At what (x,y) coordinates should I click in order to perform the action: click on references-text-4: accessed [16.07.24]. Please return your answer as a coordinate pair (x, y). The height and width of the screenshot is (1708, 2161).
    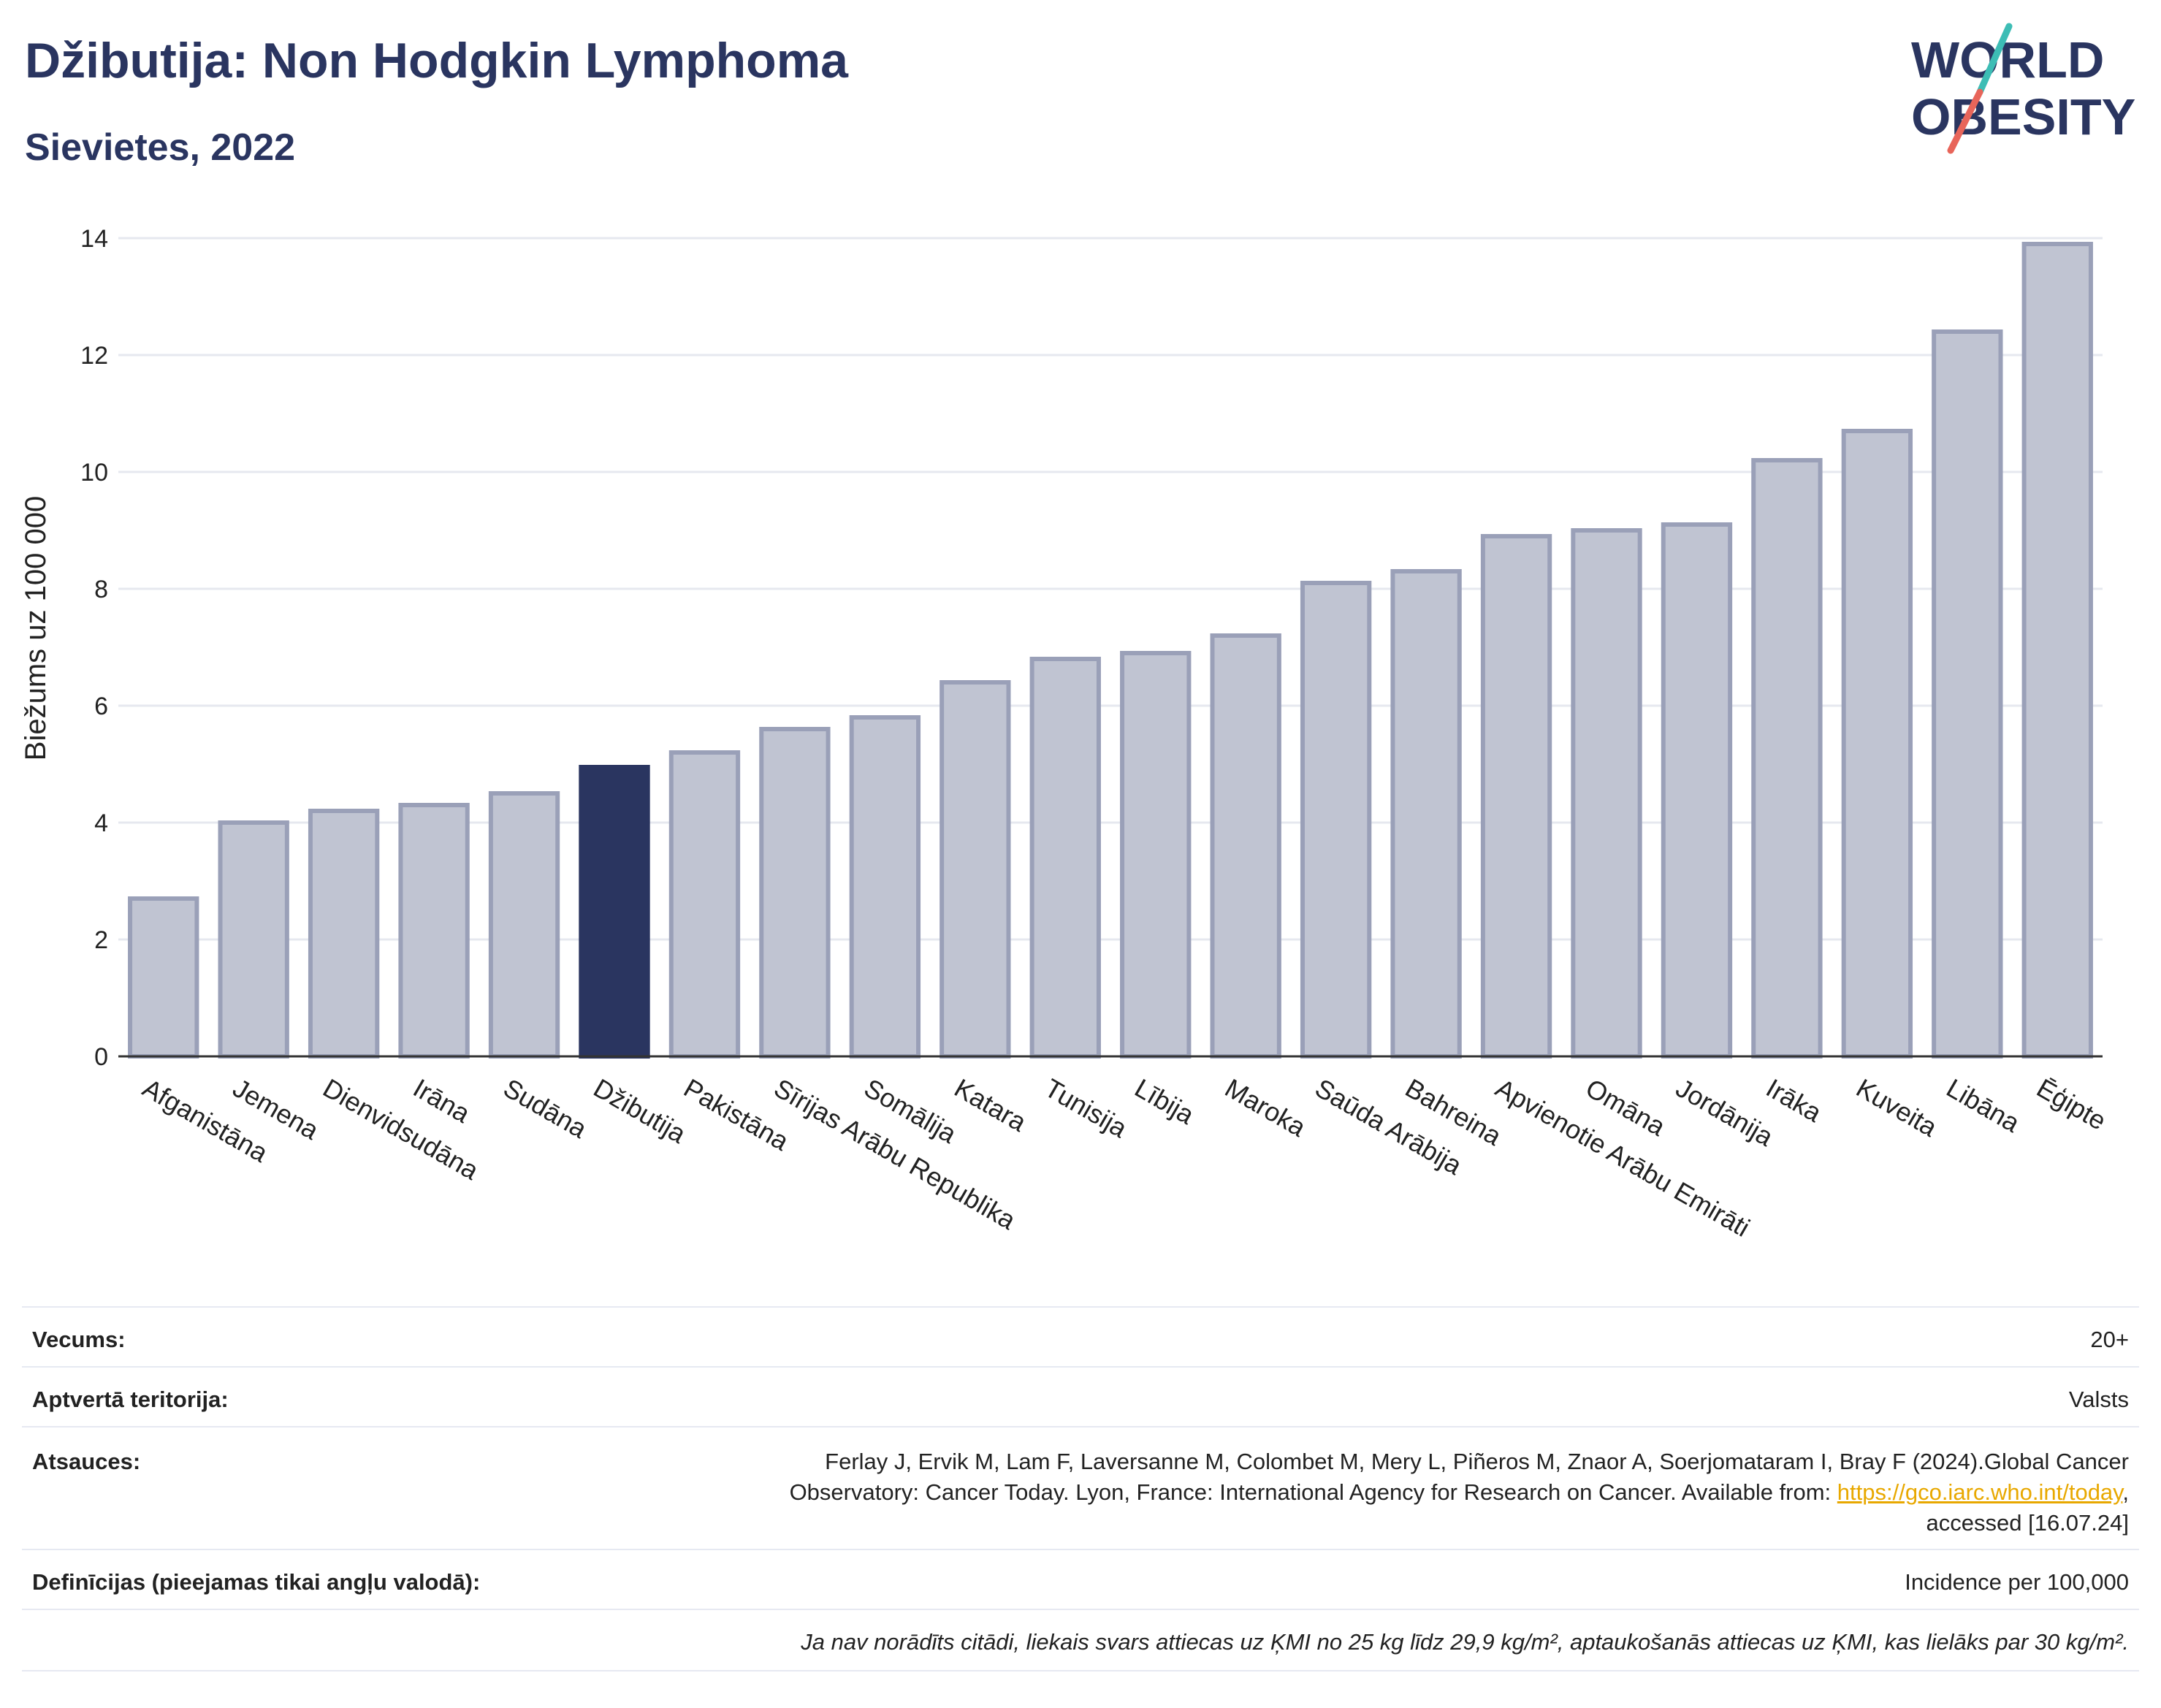
    Looking at the image, I should click on (2027, 1523).